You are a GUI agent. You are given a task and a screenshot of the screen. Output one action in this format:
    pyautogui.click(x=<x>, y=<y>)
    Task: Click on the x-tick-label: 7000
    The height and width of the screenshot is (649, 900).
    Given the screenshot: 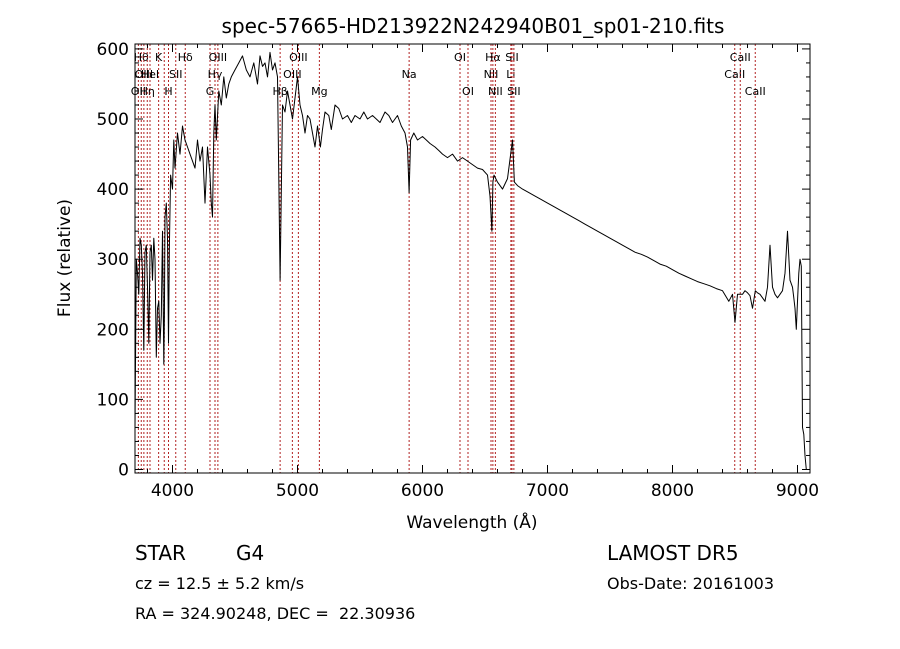 What is the action you would take?
    pyautogui.click(x=547, y=491)
    